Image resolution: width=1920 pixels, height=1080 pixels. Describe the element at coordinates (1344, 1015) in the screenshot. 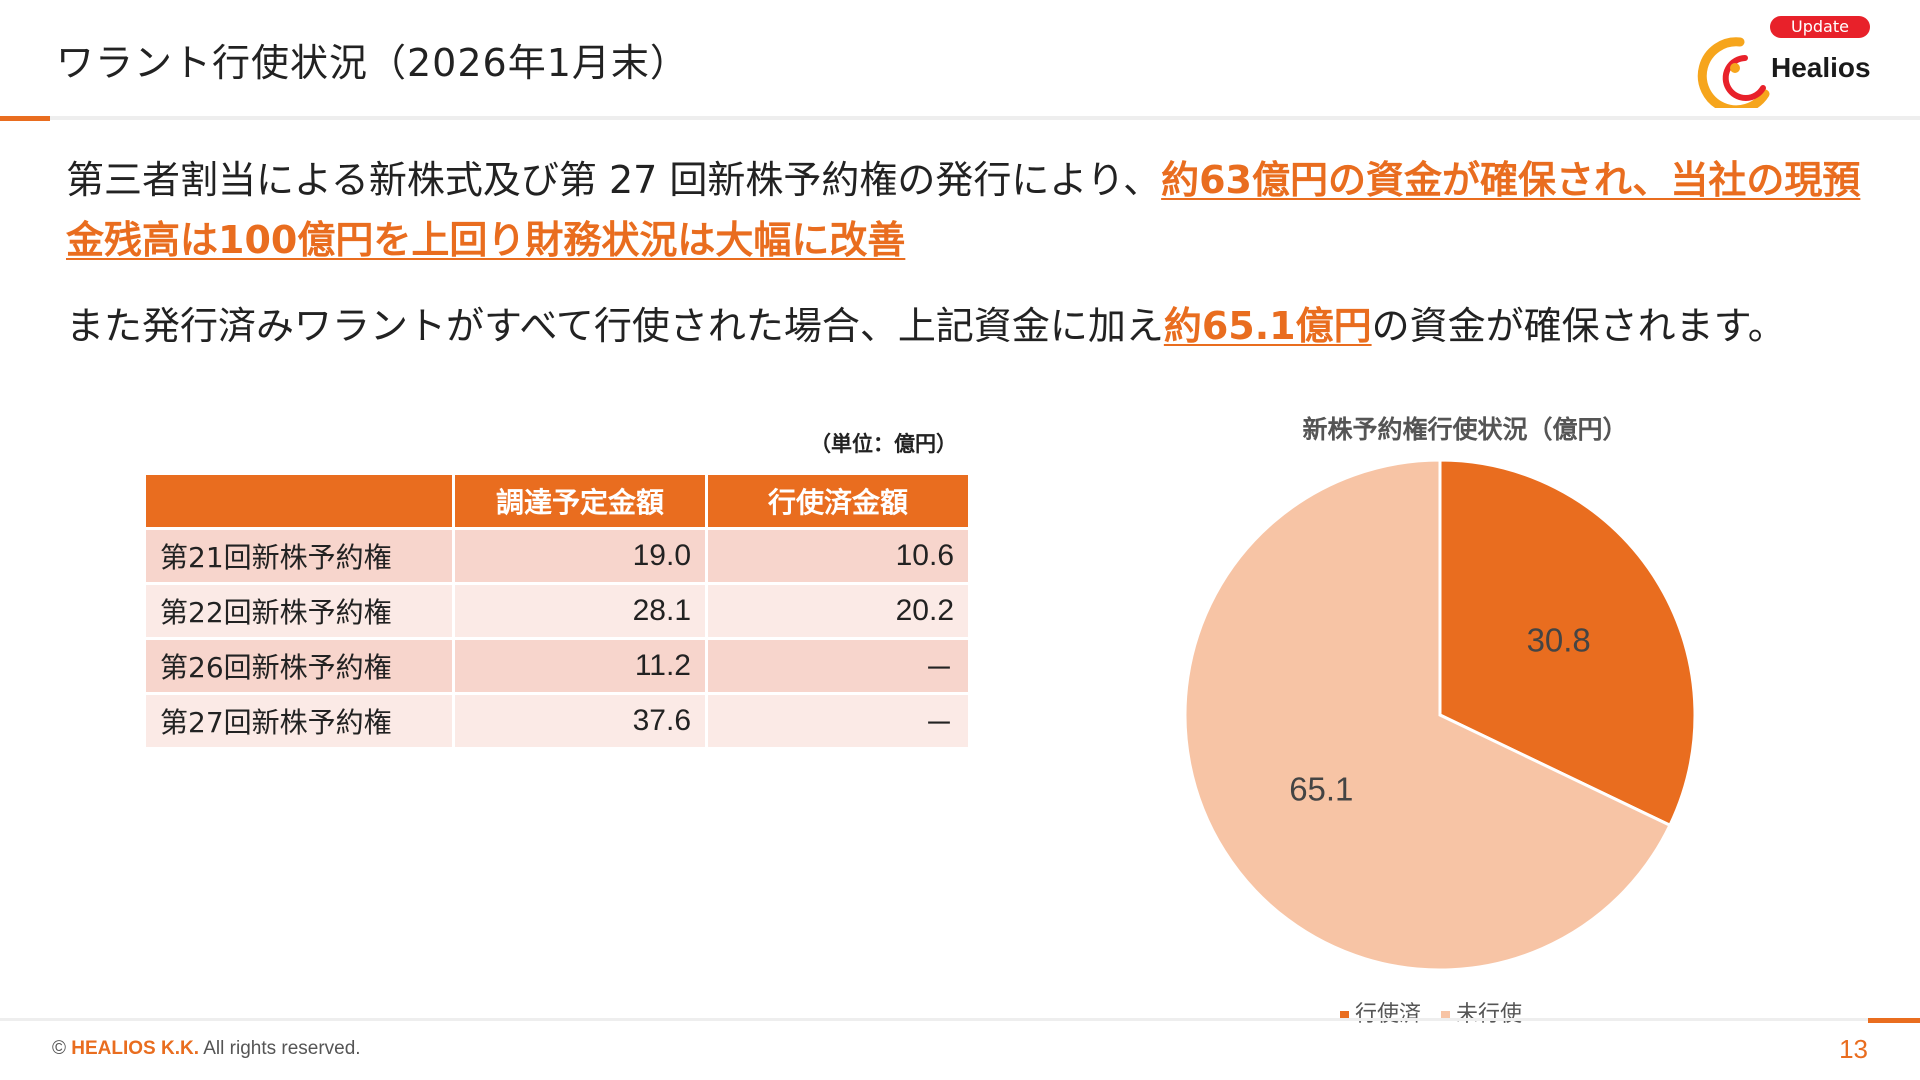

I see `legend-swatch-exercised` at that location.